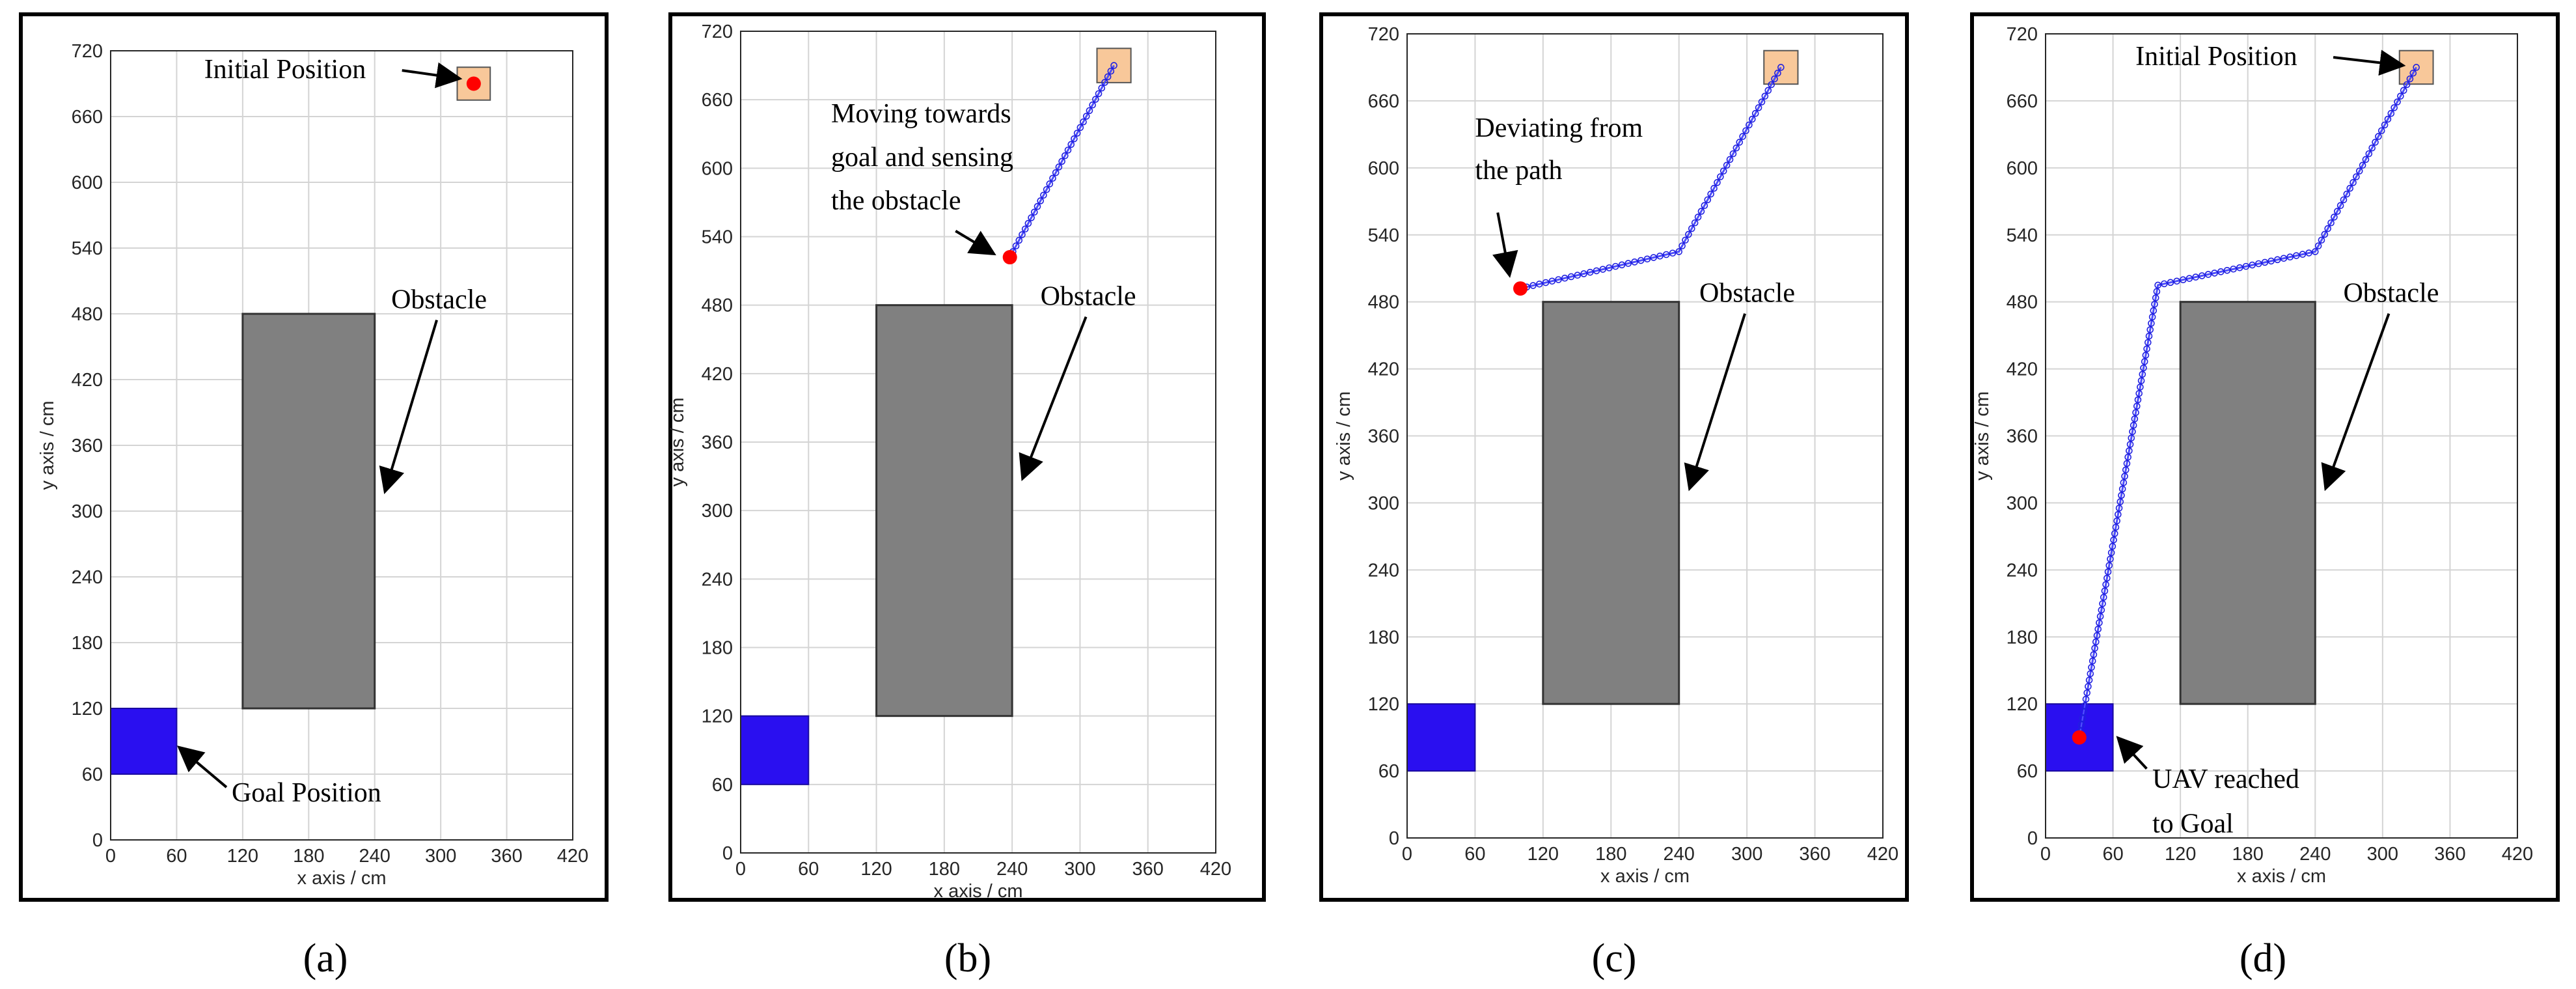  What do you see at coordinates (2113, 854) in the screenshot?
I see `x-tick-label: 60` at bounding box center [2113, 854].